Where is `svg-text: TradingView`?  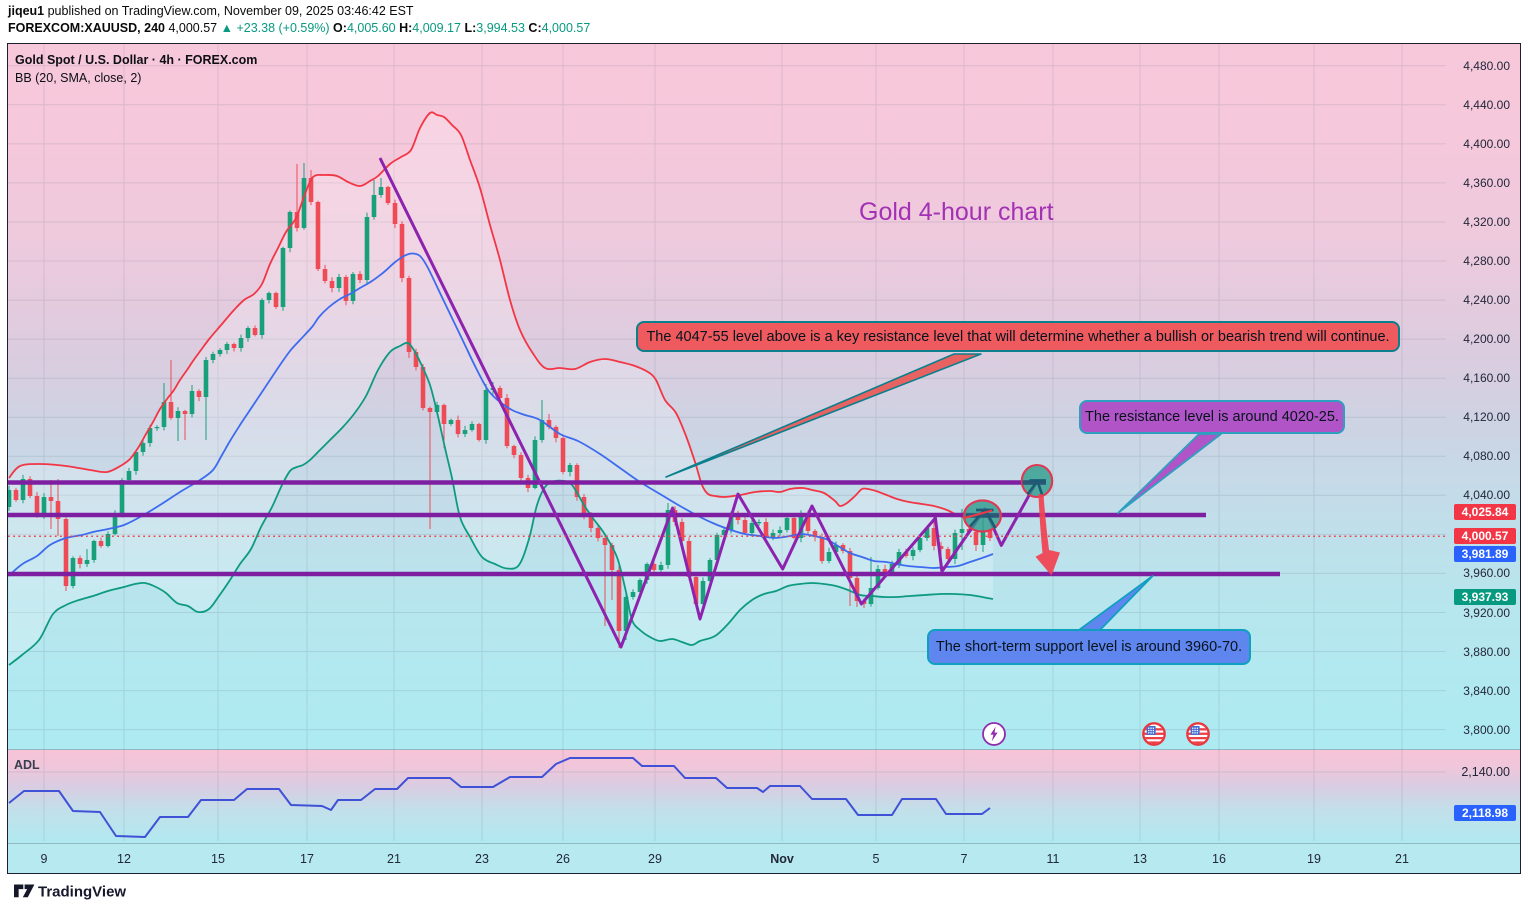
svg-text: TradingView is located at coordinates (82, 892).